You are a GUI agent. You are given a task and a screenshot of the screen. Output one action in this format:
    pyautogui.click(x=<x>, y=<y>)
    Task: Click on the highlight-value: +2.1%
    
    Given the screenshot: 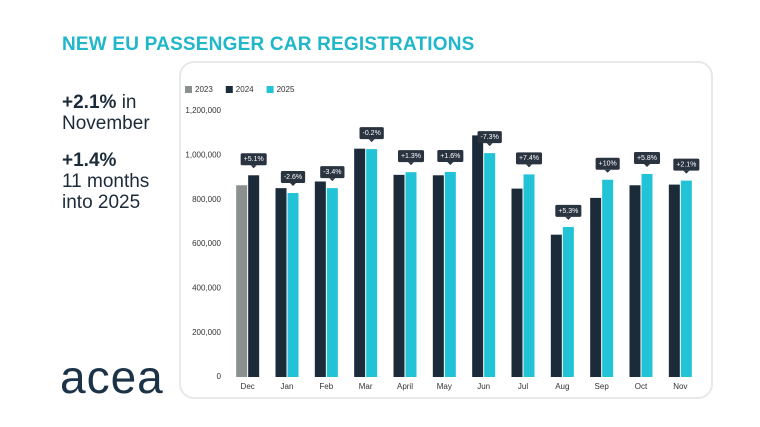 What is the action you would take?
    pyautogui.click(x=89, y=102)
    